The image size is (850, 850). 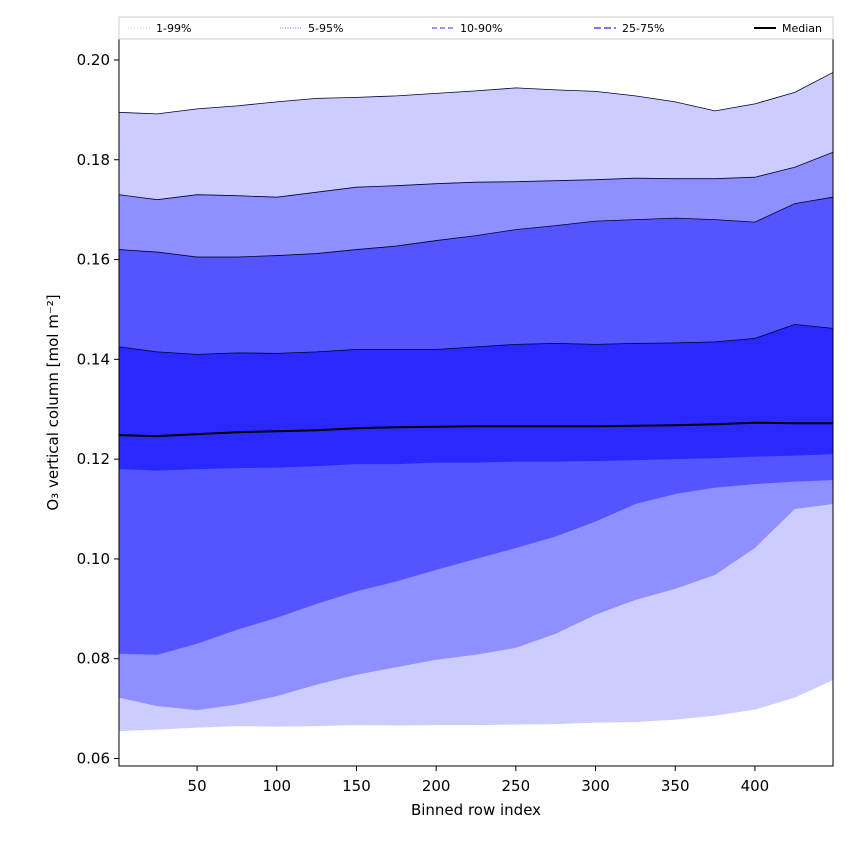 I want to click on y-tick-label: 0.14, so click(x=93, y=359).